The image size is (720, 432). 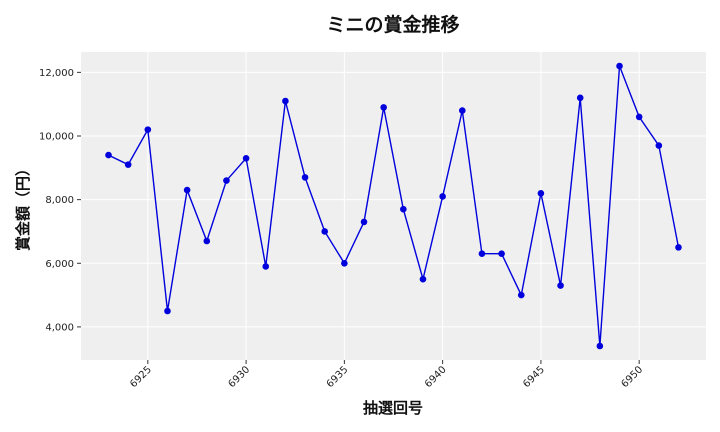 I want to click on x-tick-label: 6950, so click(x=633, y=377).